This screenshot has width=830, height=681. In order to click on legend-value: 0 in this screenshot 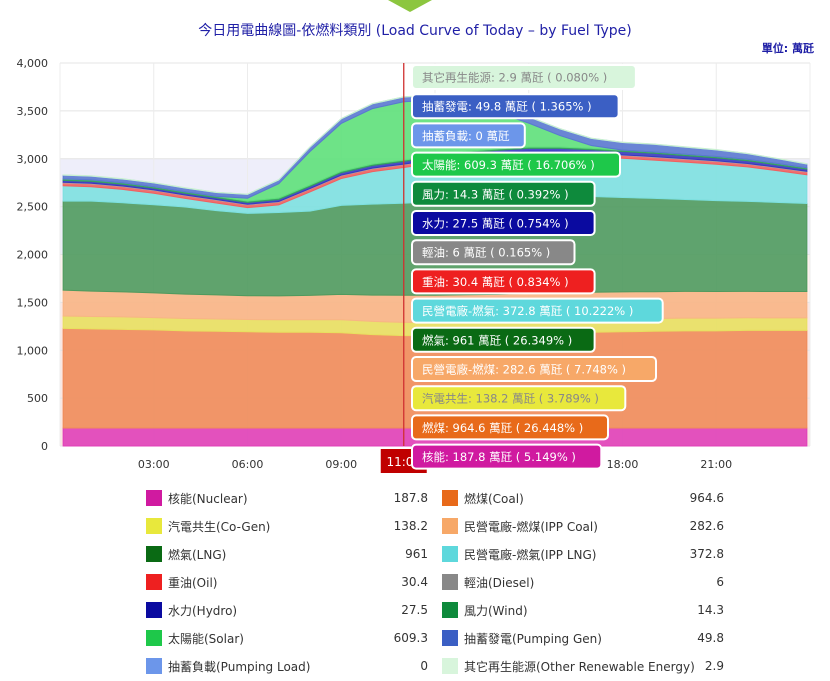, I will do `click(424, 666)`.